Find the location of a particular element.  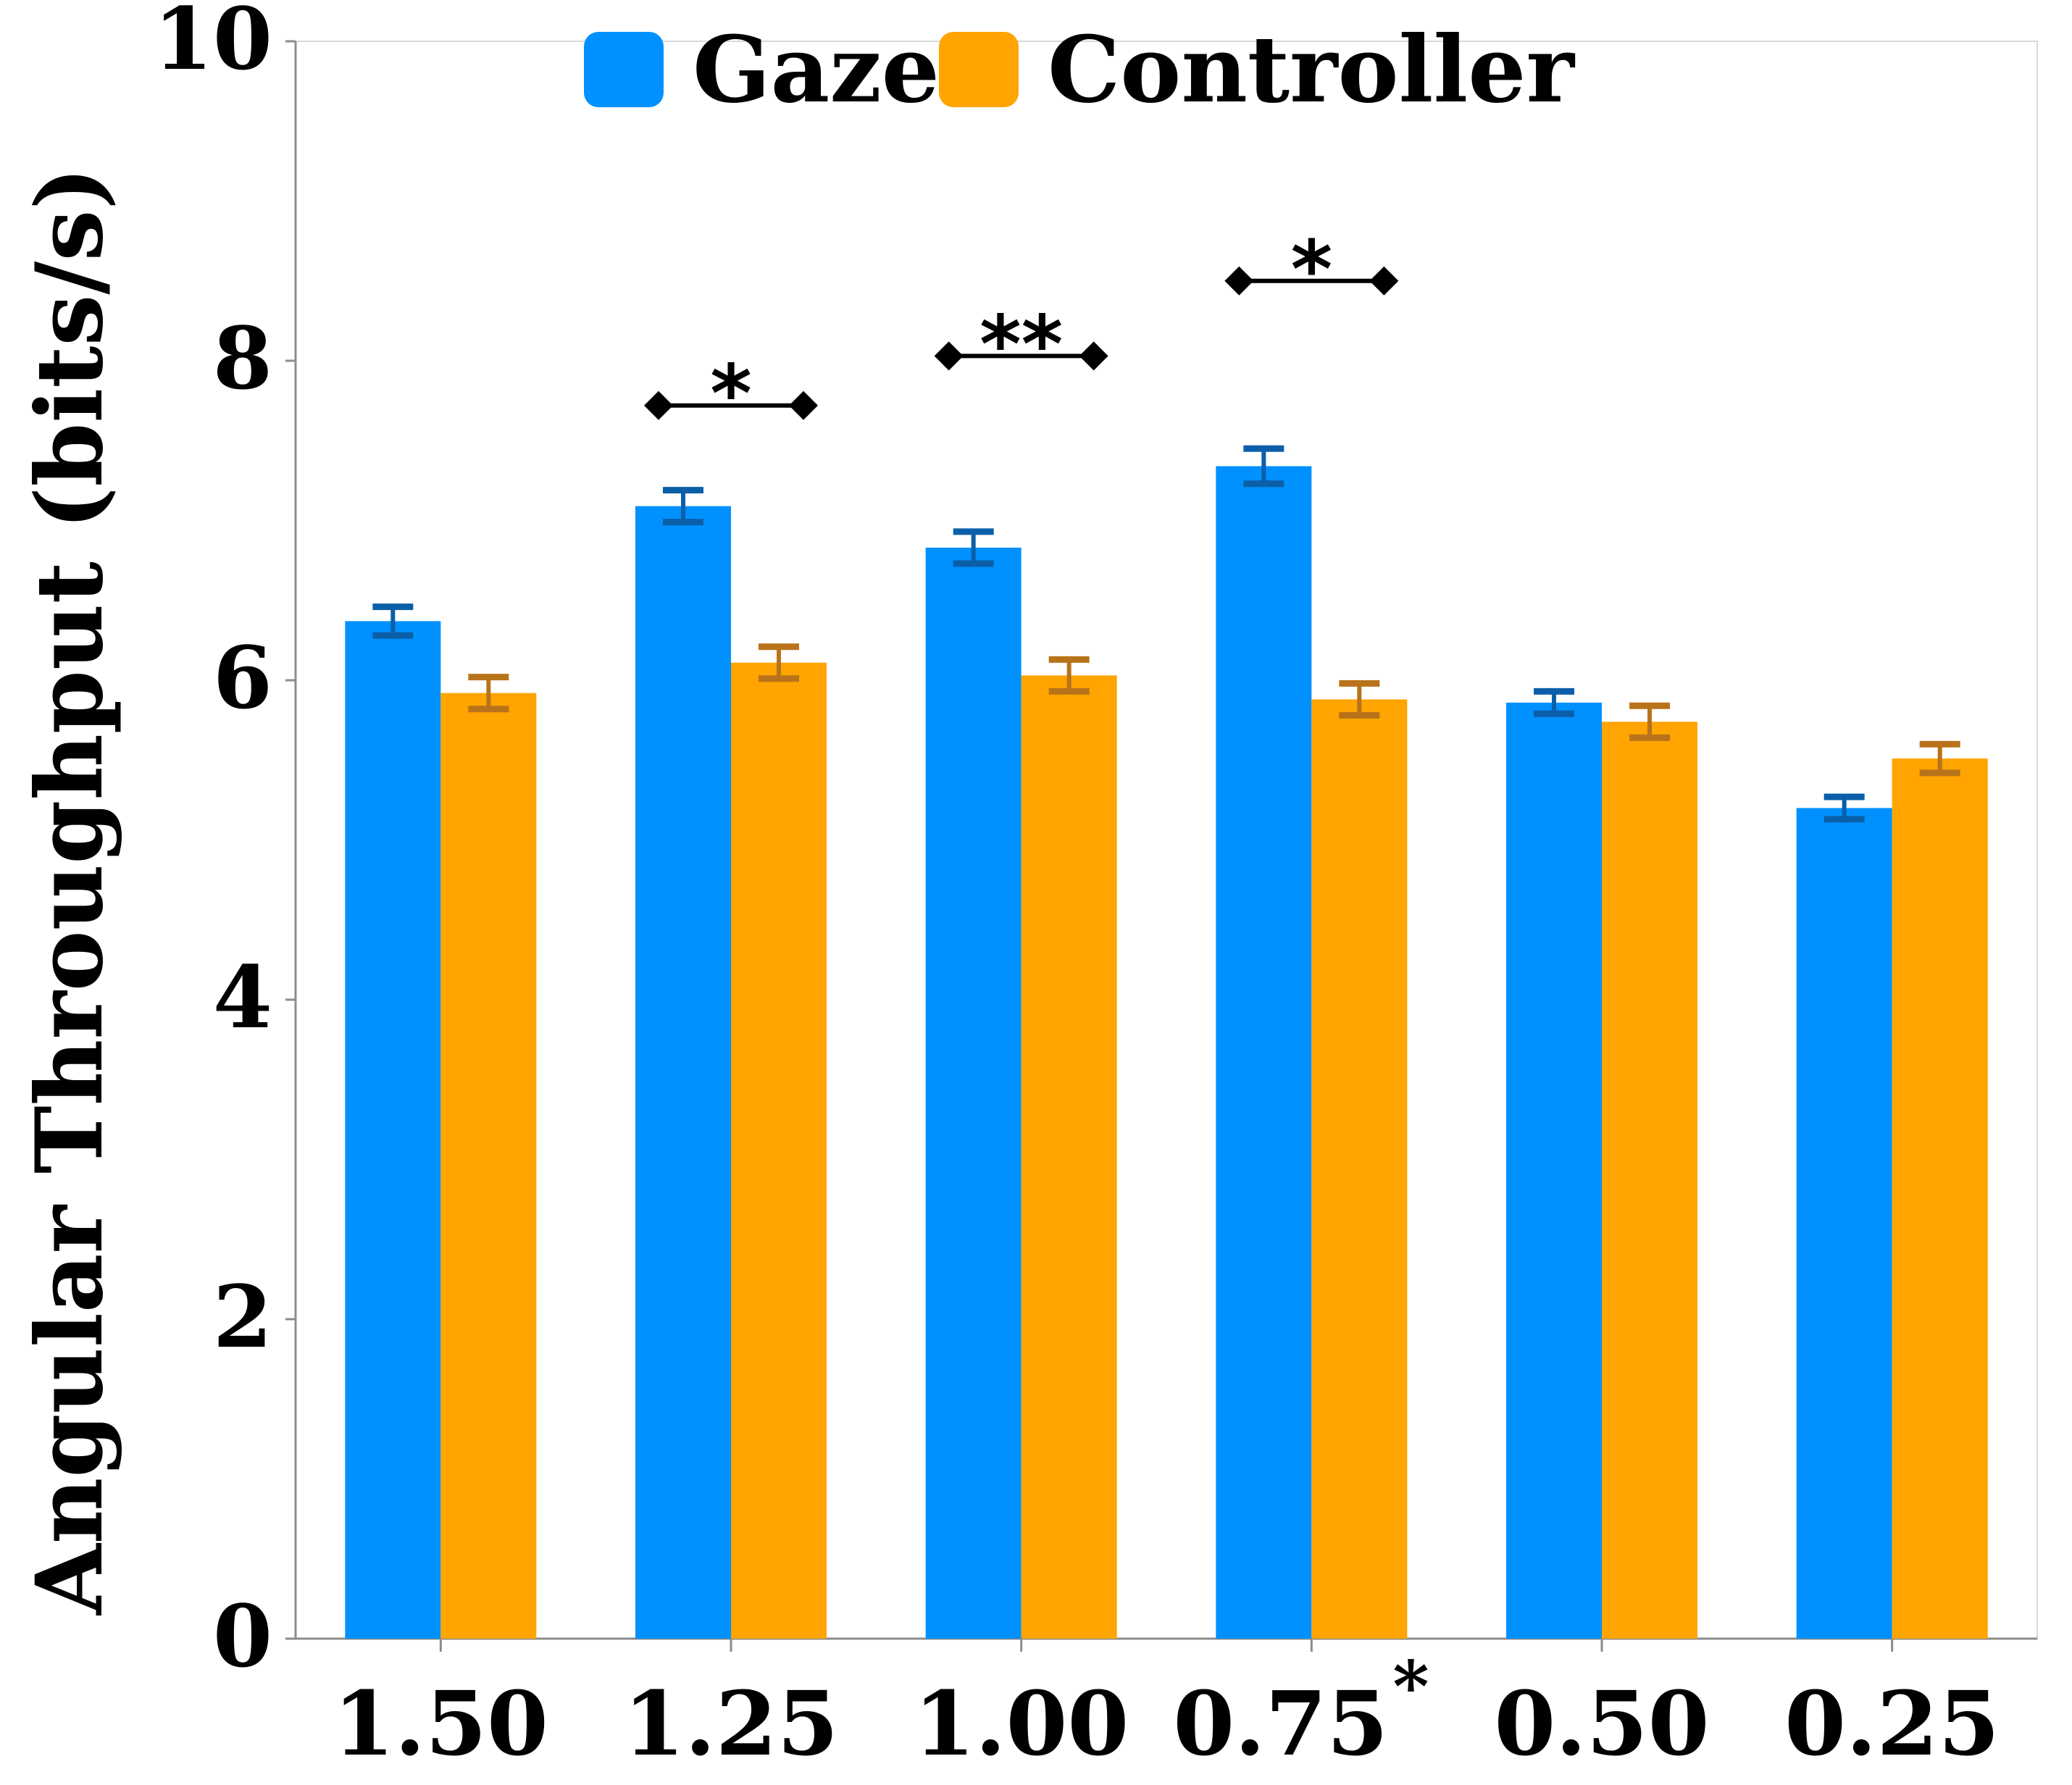

bar-controller-0.50 is located at coordinates (1649, 1180).